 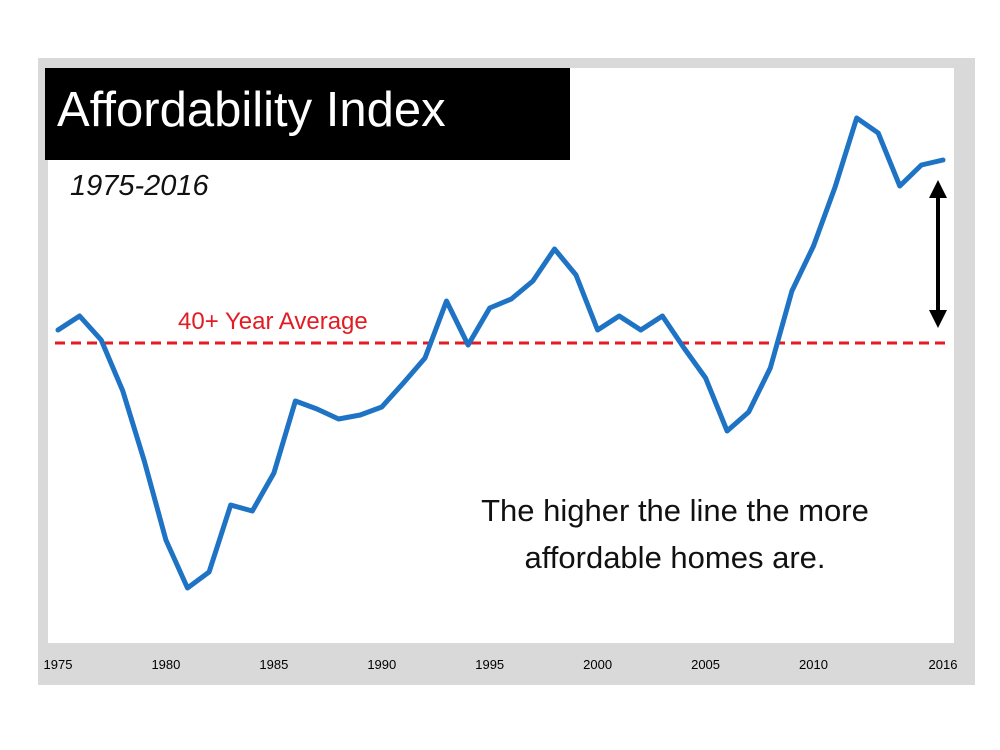 I want to click on chart-title: Affordability Index, so click(x=251, y=110).